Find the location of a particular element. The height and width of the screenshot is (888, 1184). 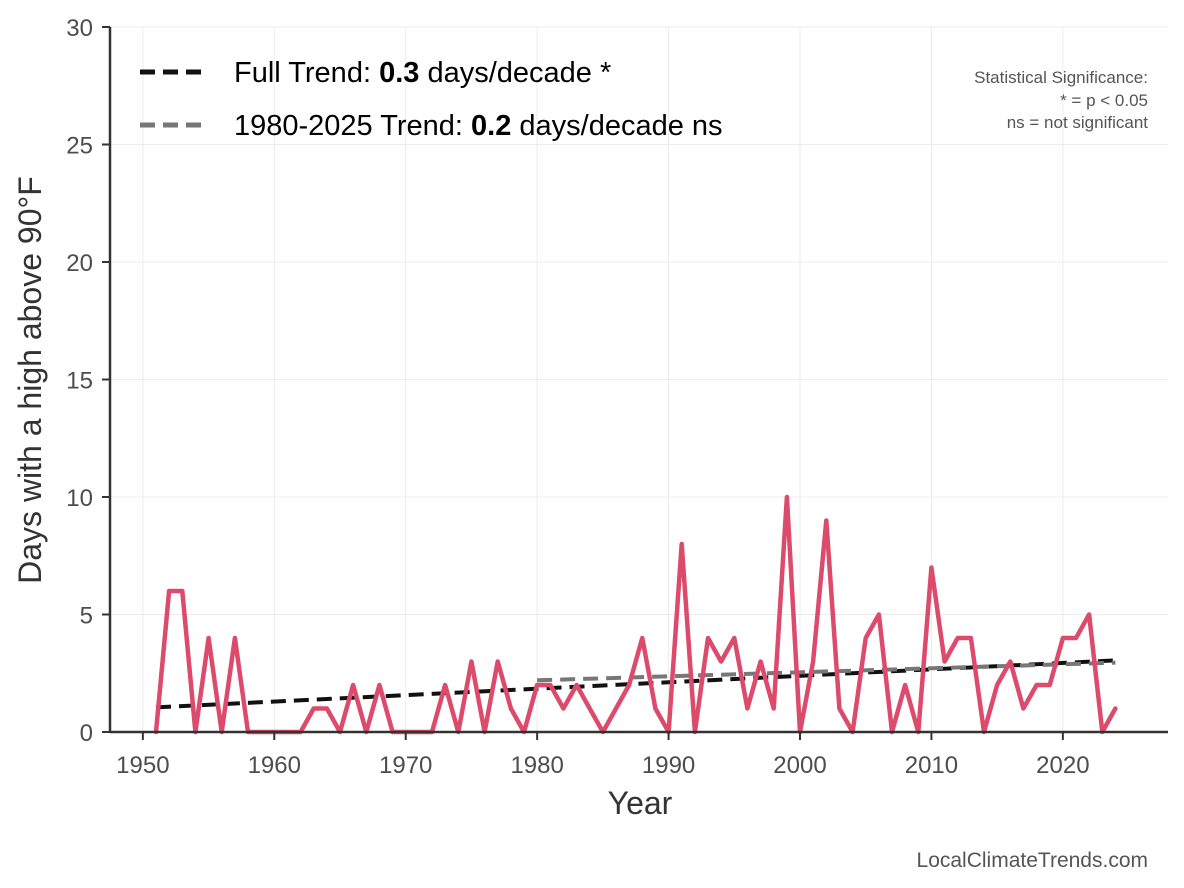

significance-note-line: * = p < 0.05 is located at coordinates (1104, 100).